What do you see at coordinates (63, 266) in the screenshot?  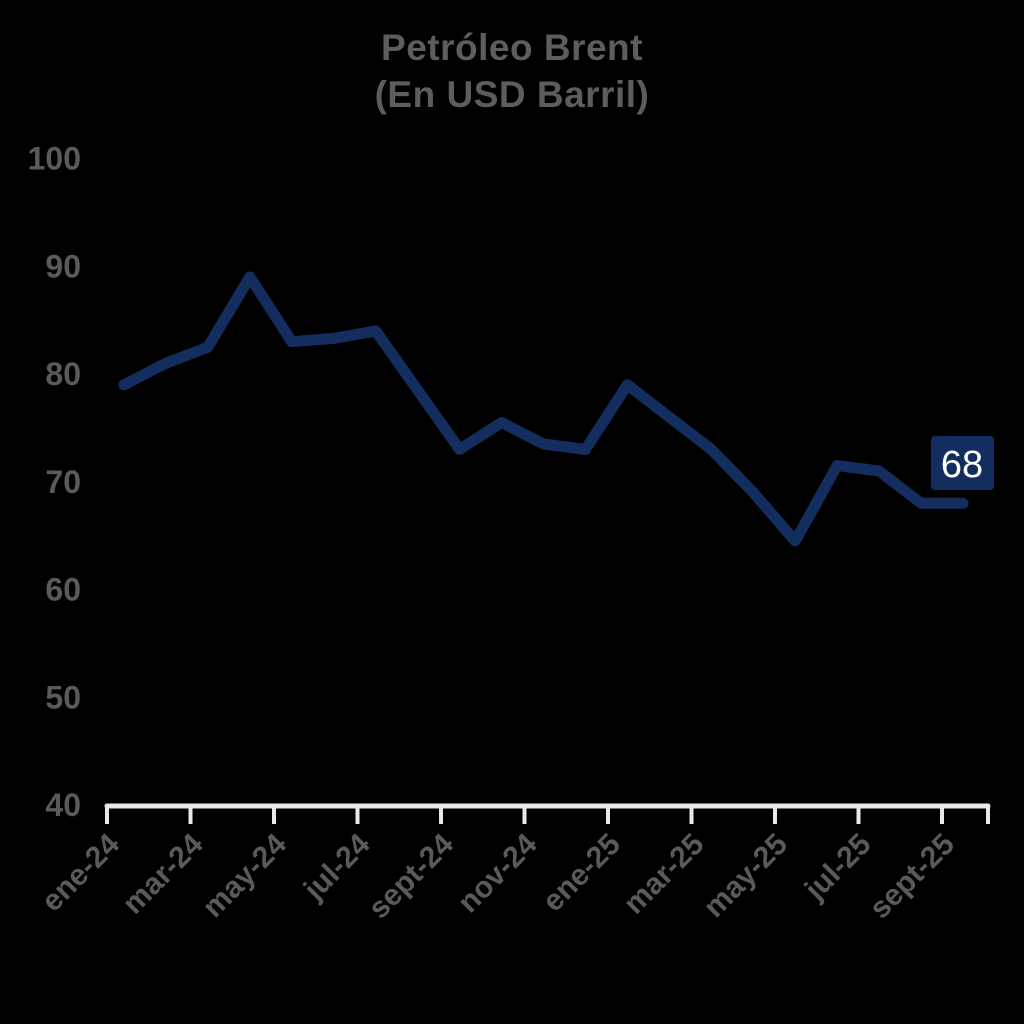 I see `y-axis-tick-label: 90` at bounding box center [63, 266].